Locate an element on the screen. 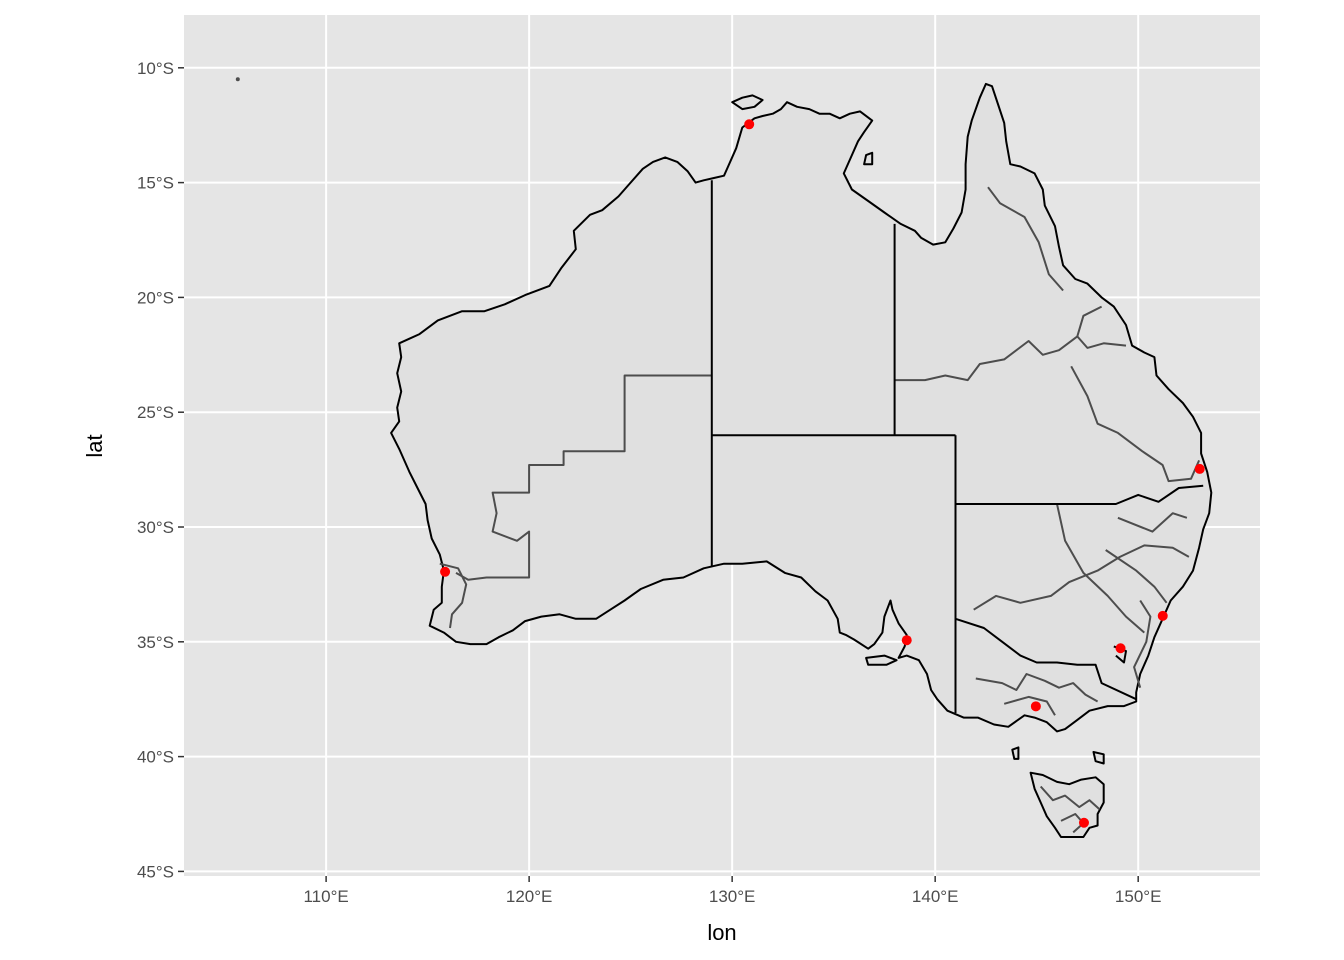 The width and height of the screenshot is (1344, 960). x-tick-label: 110°E is located at coordinates (325, 896).